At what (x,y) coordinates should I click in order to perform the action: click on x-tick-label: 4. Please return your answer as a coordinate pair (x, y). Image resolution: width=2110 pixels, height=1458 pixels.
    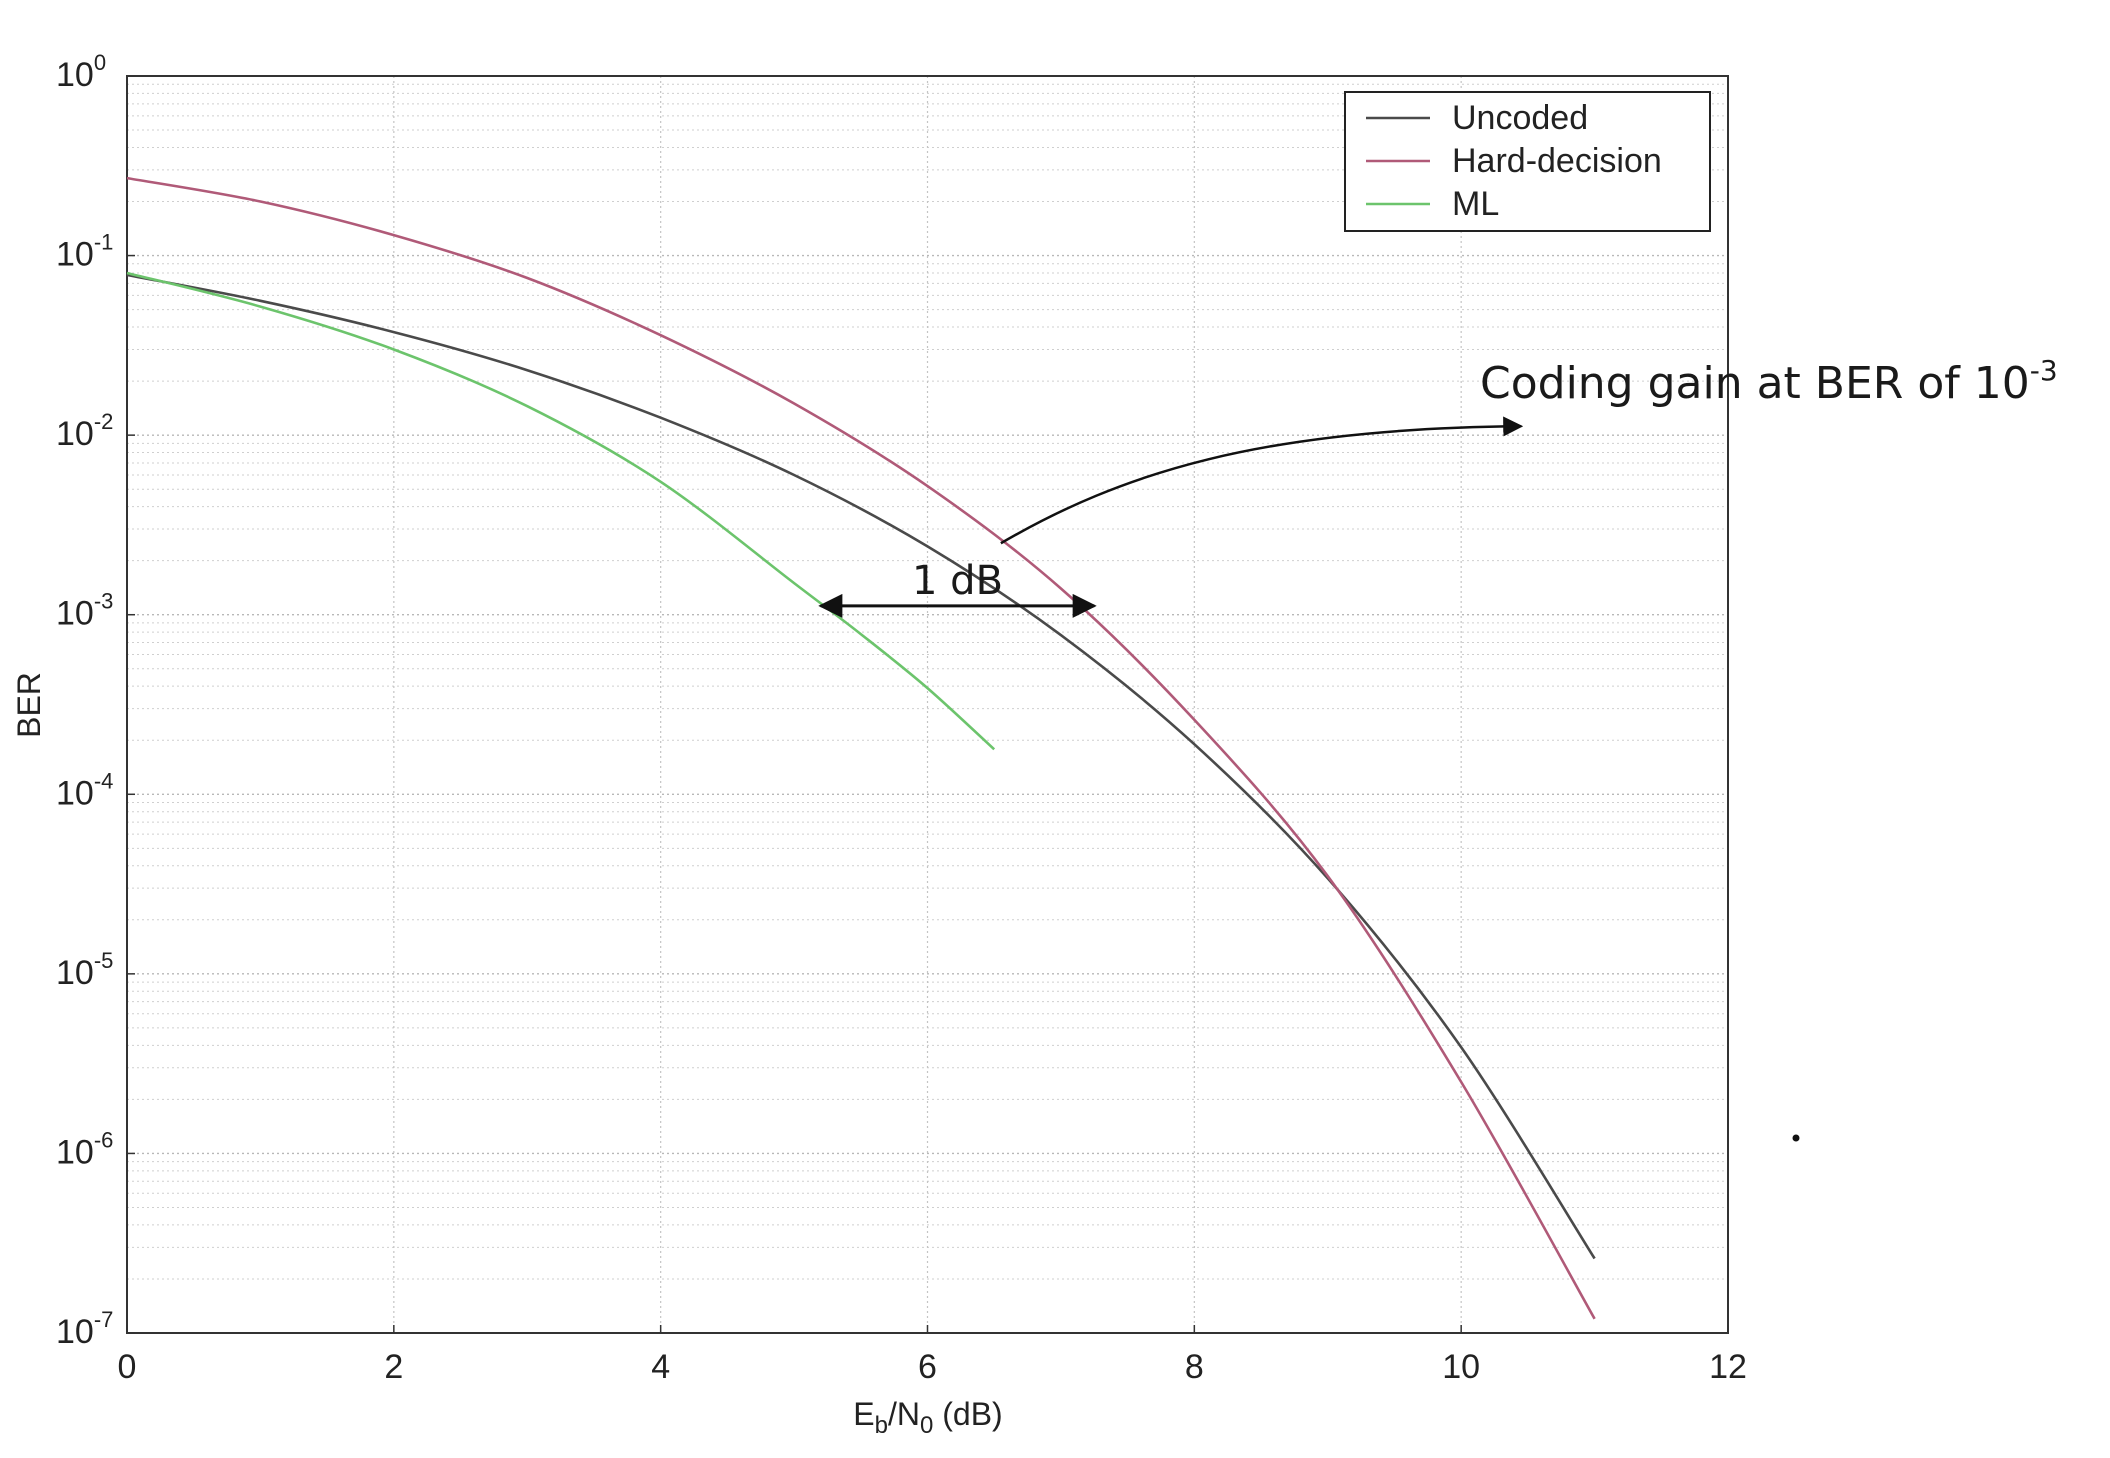
    Looking at the image, I should click on (660, 1367).